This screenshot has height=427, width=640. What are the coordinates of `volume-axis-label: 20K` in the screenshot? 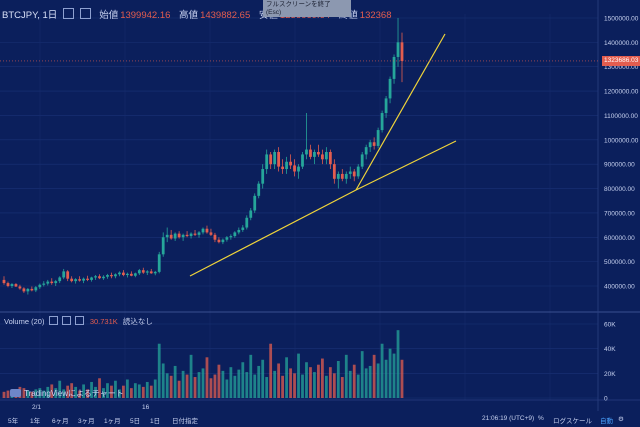 It's located at (610, 374).